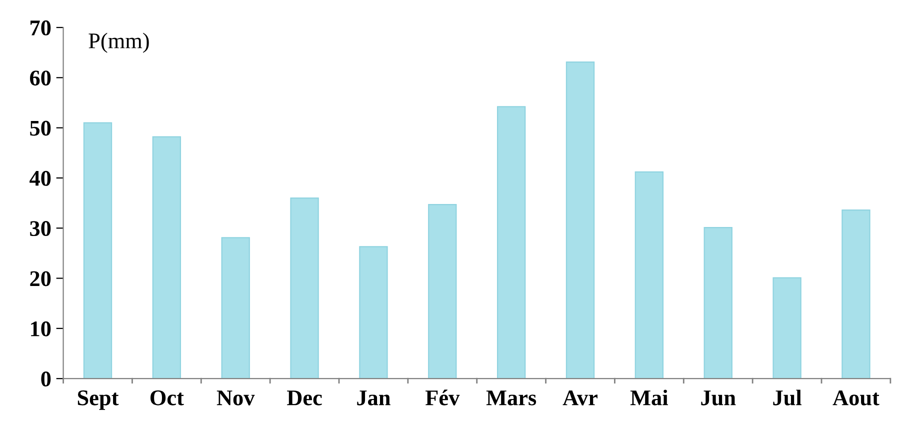 This screenshot has height=423, width=904. Describe the element at coordinates (511, 398) in the screenshot. I see `x-tick-label: Mars` at that location.